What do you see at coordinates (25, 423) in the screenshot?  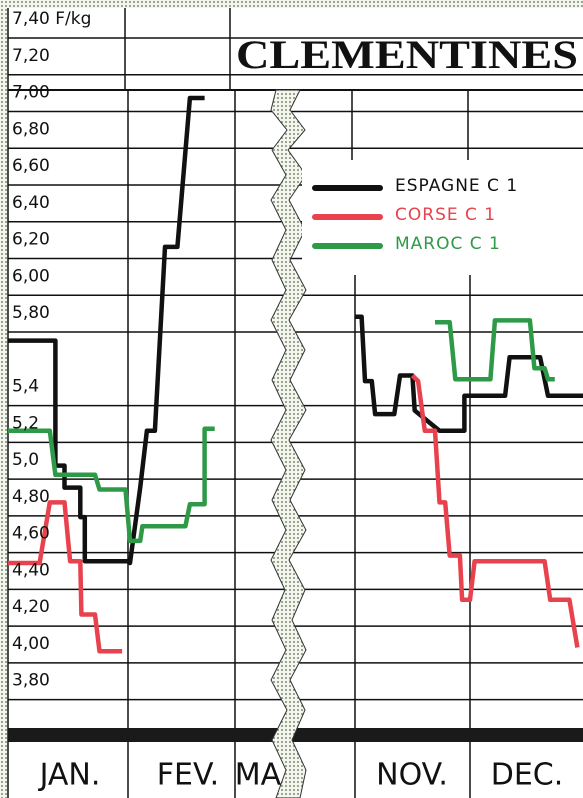 I see `y-tick-label: 5,2` at bounding box center [25, 423].